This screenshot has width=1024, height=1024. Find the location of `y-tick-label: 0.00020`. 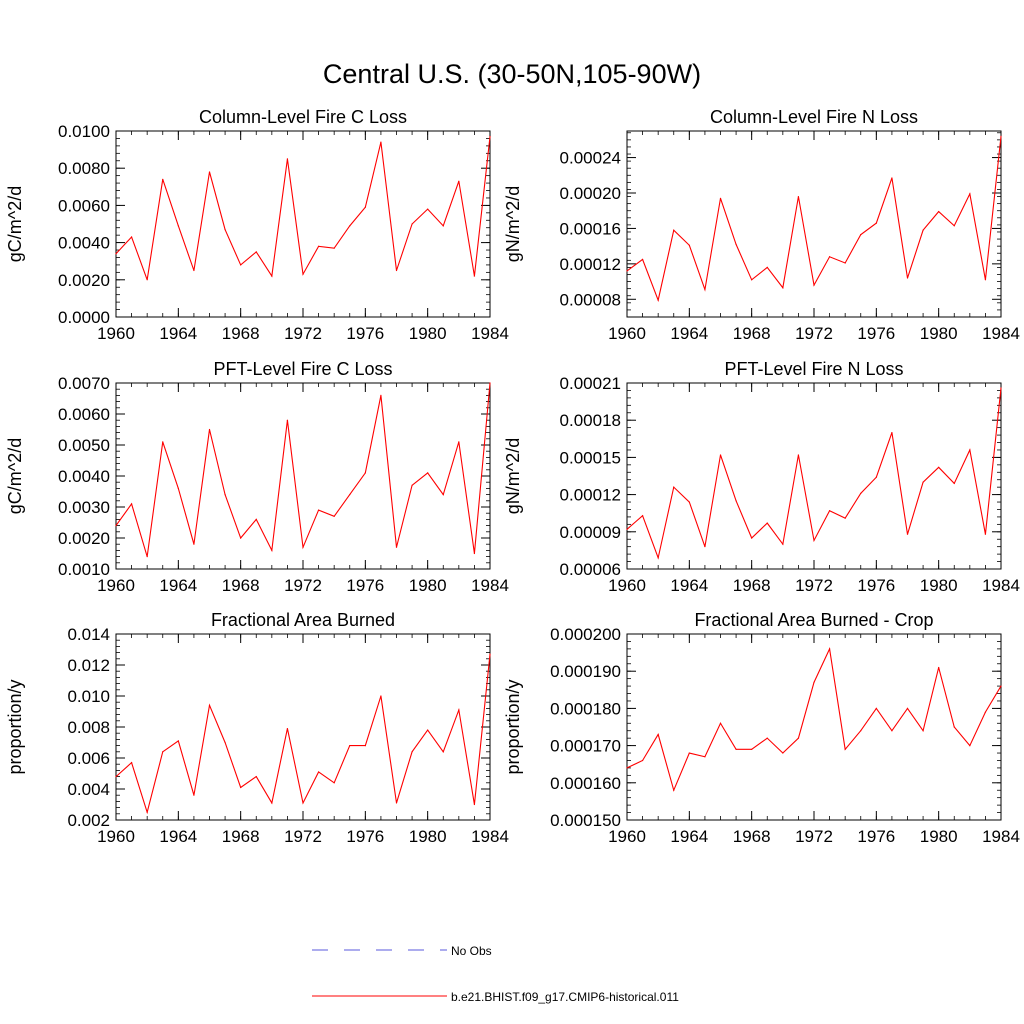

y-tick-label: 0.00020 is located at coordinates (590, 193).